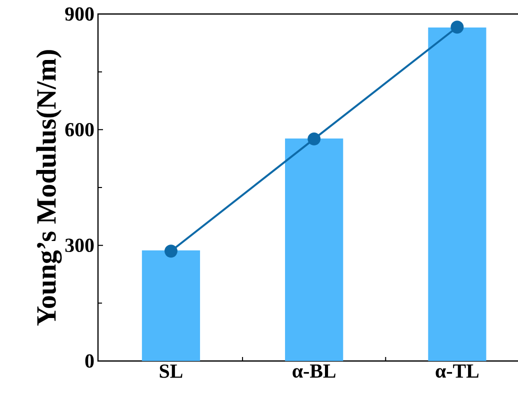  What do you see at coordinates (49, 188) in the screenshot?
I see `y-axis-title: Young’s Modulus(N/m)` at bounding box center [49, 188].